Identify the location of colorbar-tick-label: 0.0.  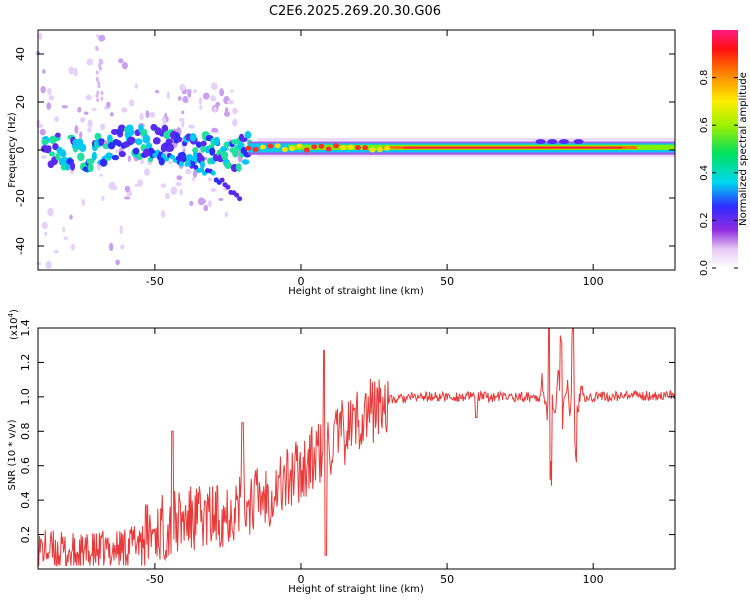
(704, 268).